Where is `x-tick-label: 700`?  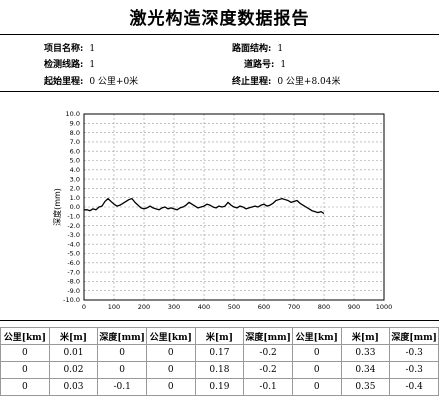 x-tick-label: 700 is located at coordinates (294, 307).